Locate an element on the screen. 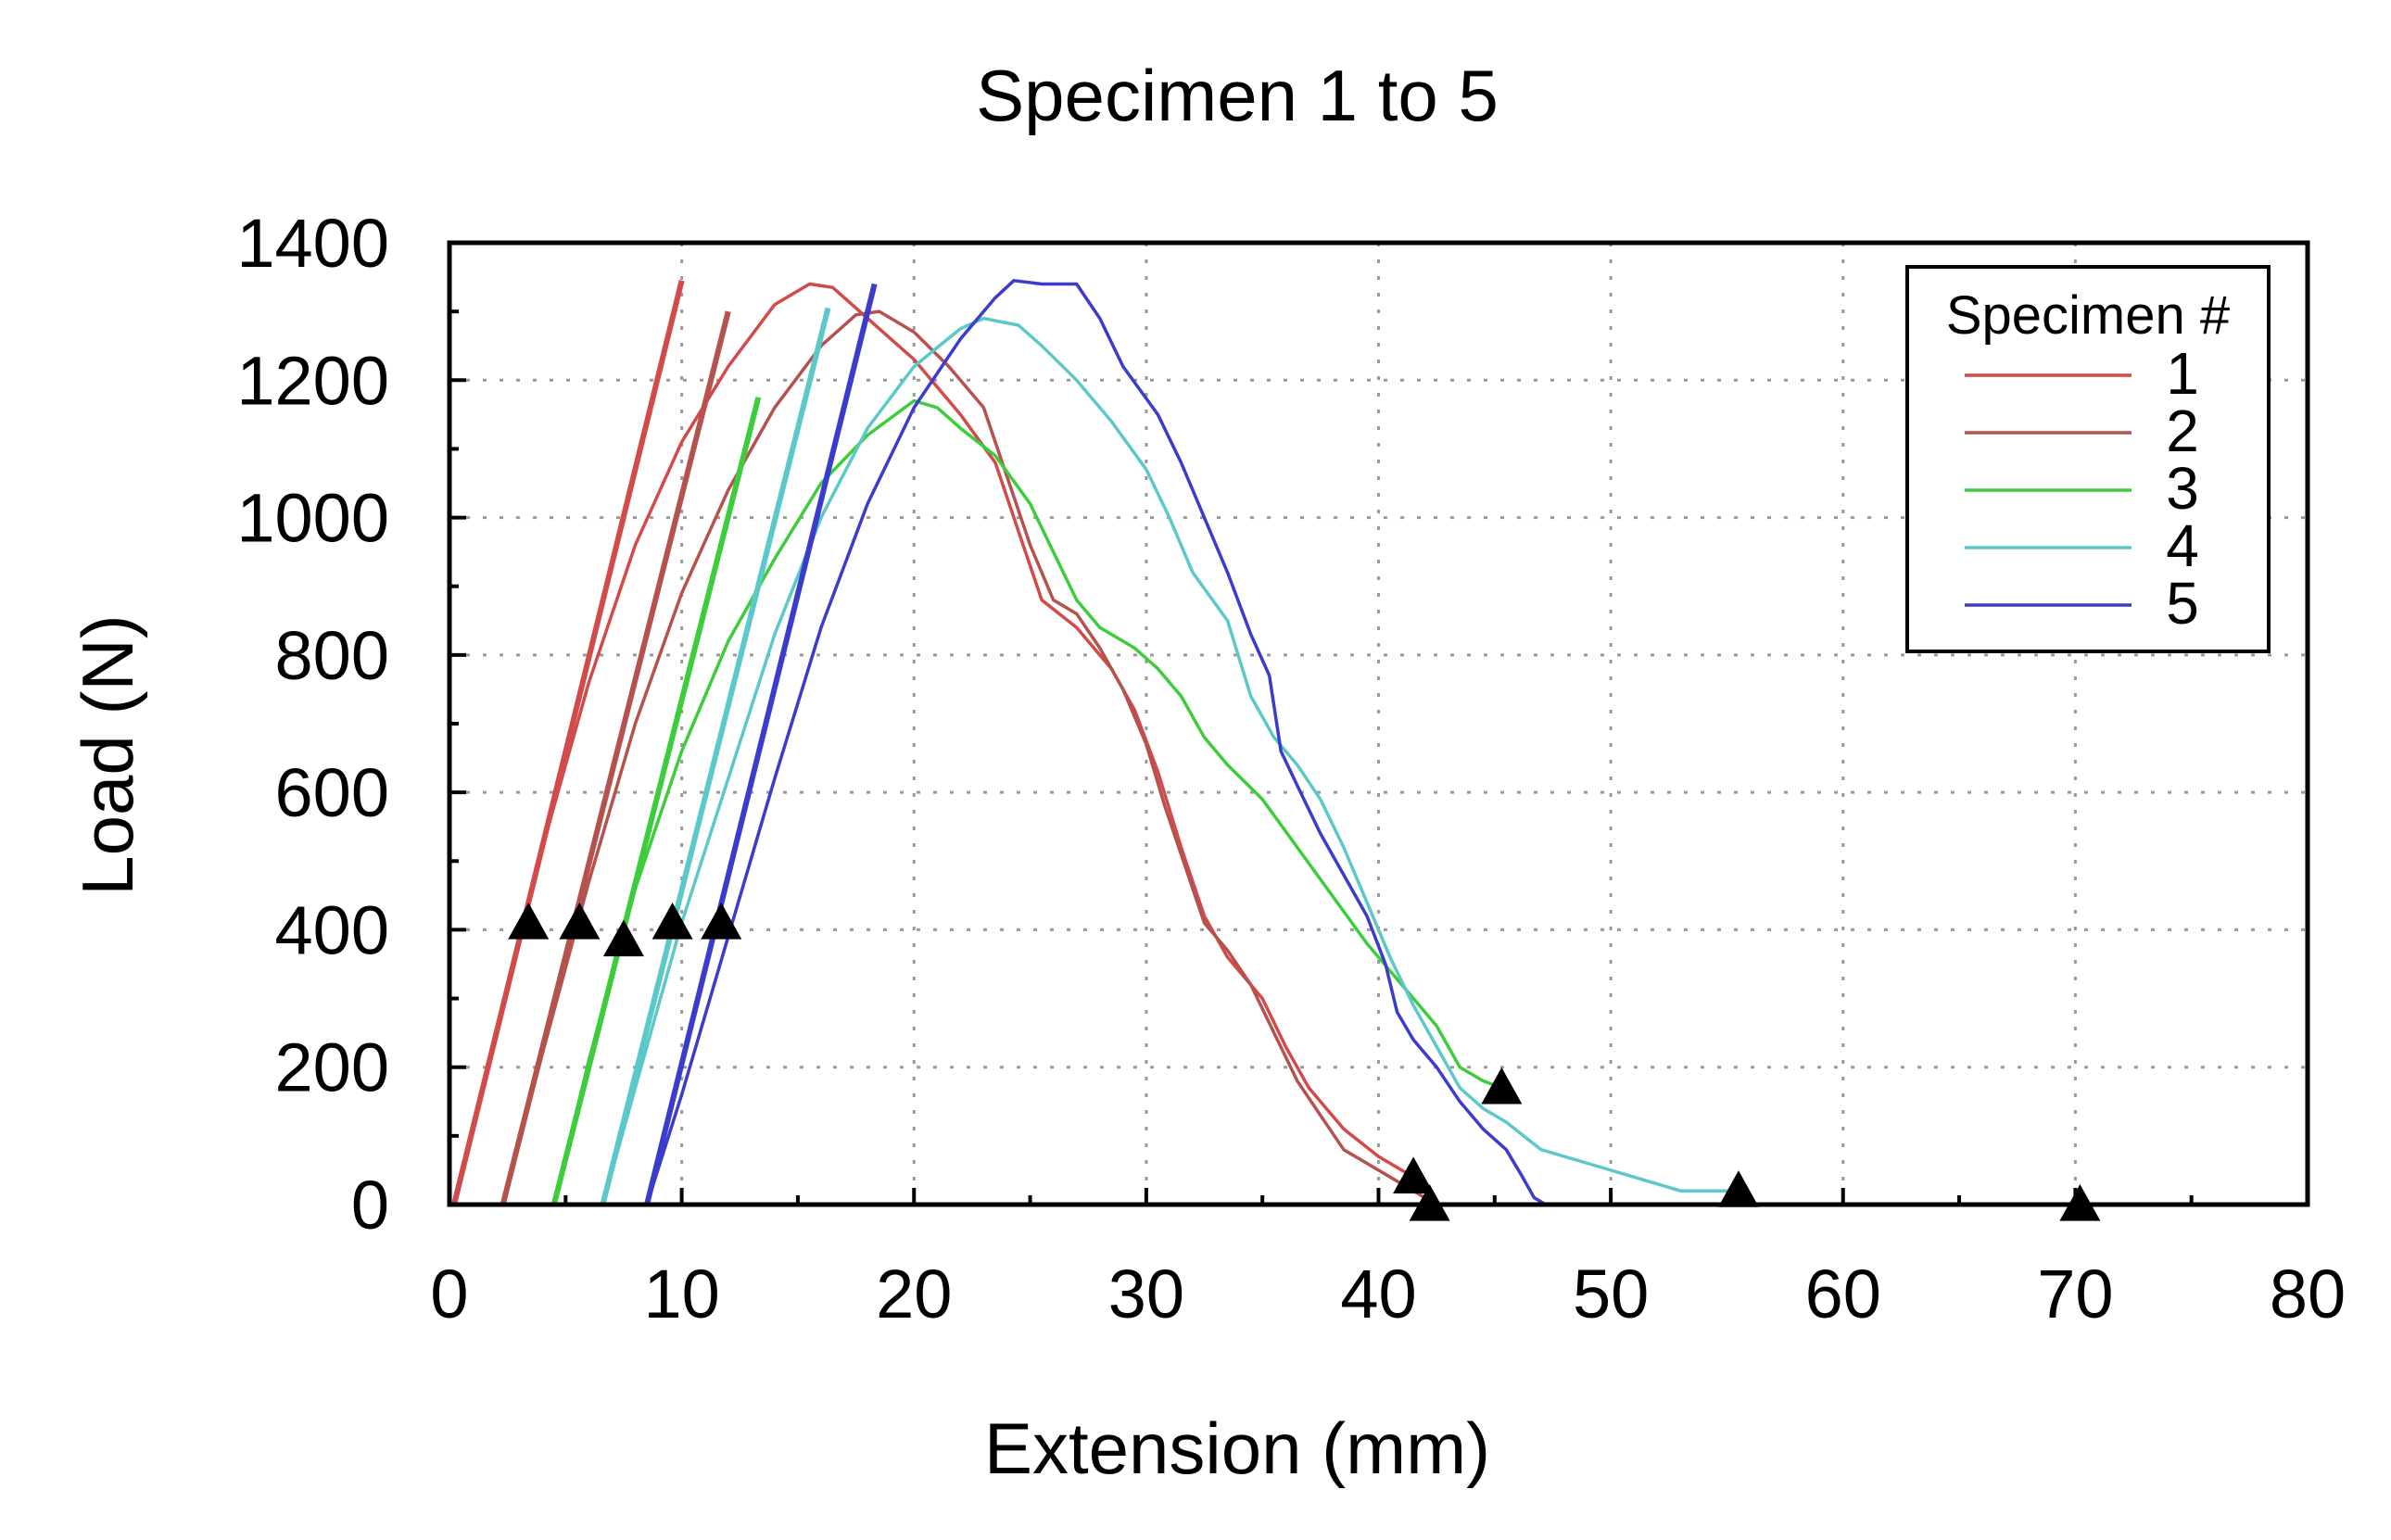 The width and height of the screenshot is (2391, 1540). legend-box is located at coordinates (2088, 459).